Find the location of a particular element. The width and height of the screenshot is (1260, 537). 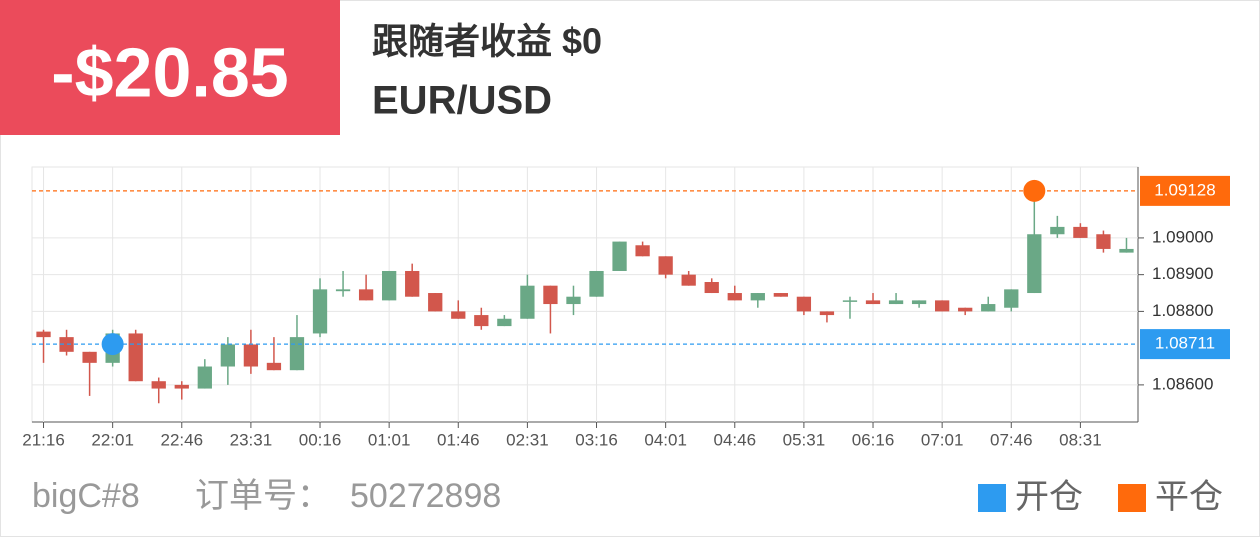

x-tick-label: 01:46 is located at coordinates (458, 439).